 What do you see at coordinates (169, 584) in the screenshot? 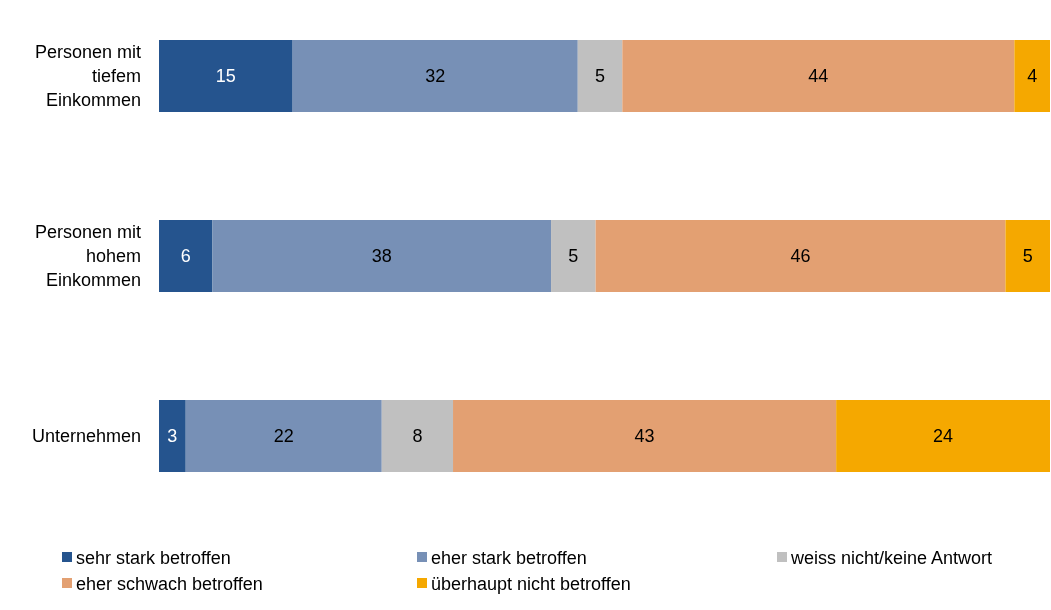
I see `legend-label: eher schwach betroffen` at bounding box center [169, 584].